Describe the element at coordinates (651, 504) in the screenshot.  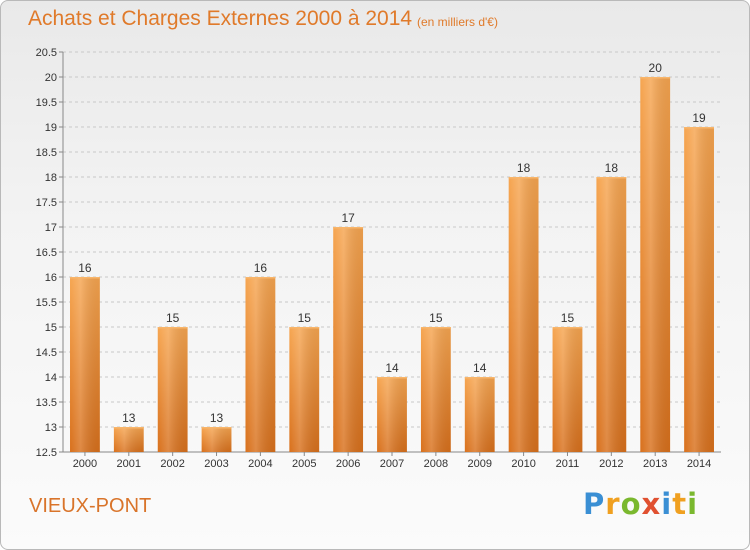
I see `logo-letter: x` at that location.